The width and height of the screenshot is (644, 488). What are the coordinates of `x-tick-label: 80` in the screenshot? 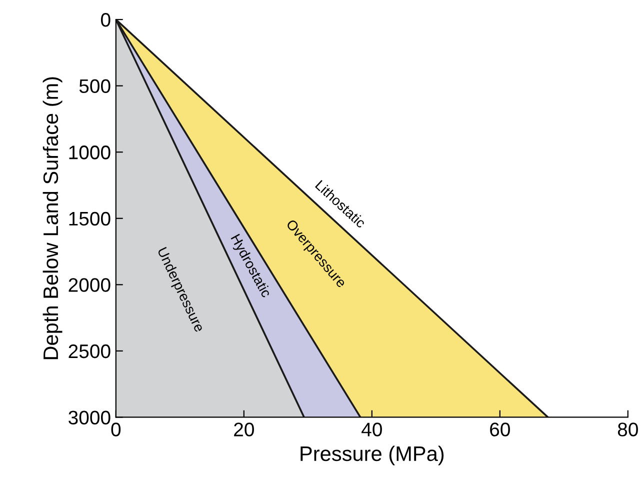 It's located at (628, 429).